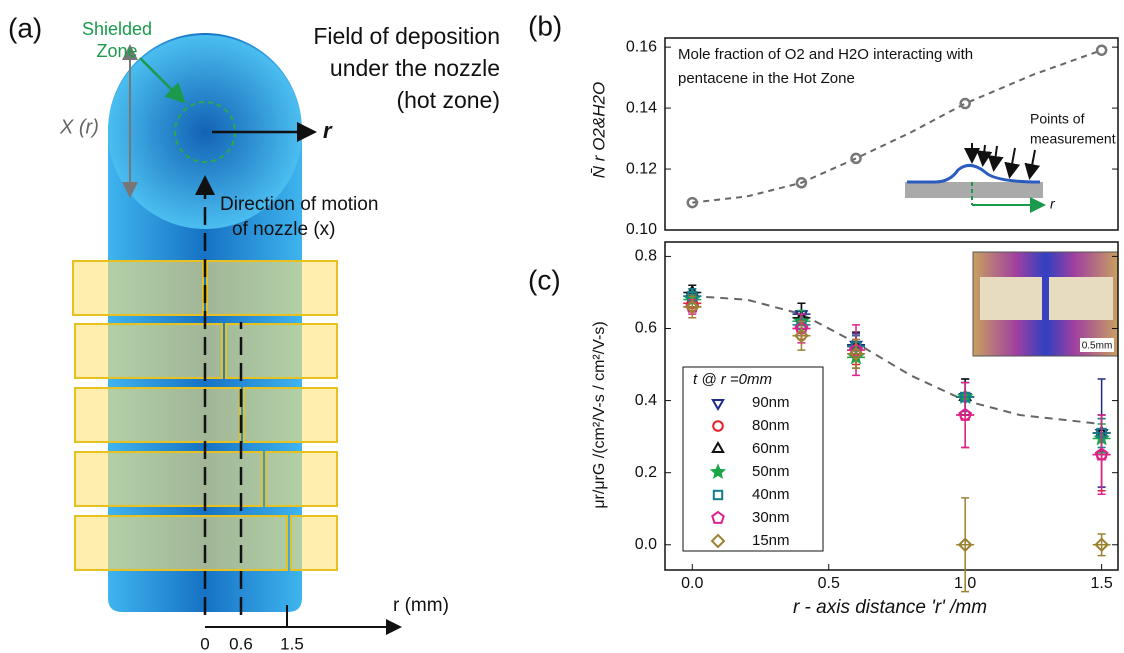 Image resolution: width=1124 pixels, height=653 pixels. What do you see at coordinates (771, 448) in the screenshot?
I see `legend-label: 60nm` at bounding box center [771, 448].